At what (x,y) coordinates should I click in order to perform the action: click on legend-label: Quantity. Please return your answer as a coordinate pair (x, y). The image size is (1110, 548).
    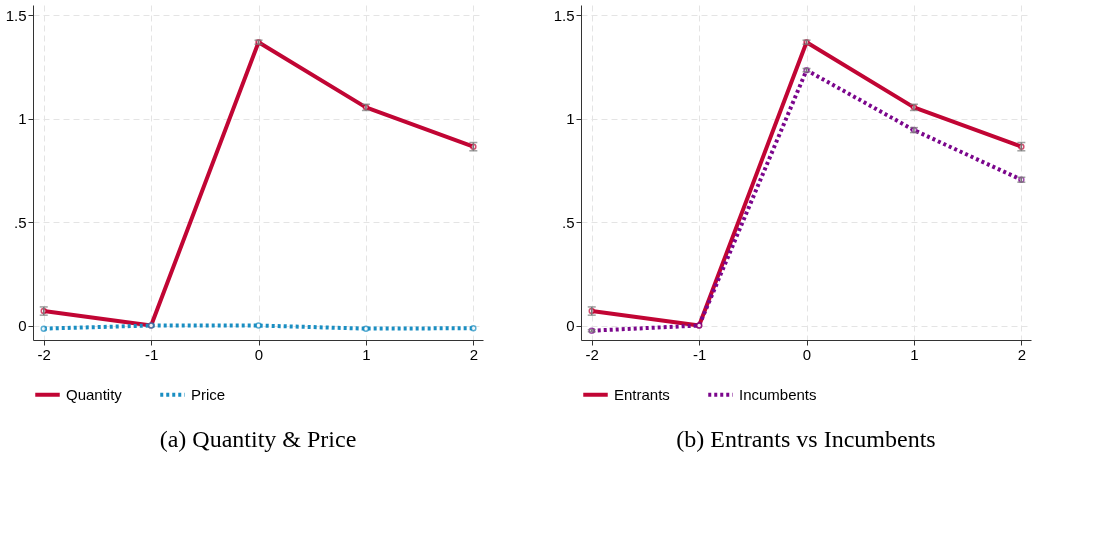
    Looking at the image, I should click on (94, 394).